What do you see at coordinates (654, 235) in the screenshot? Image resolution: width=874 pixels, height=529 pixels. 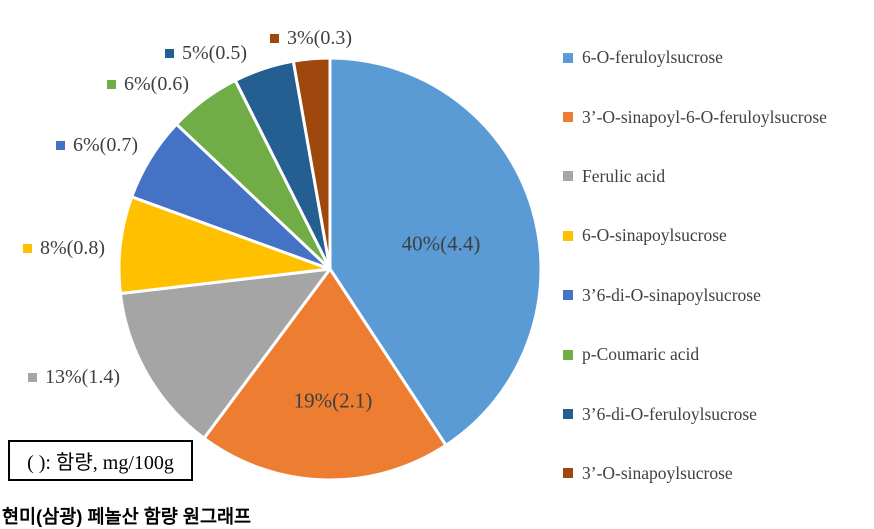 I see `legend-label: 6-O-sinapoylsucrose` at bounding box center [654, 235].